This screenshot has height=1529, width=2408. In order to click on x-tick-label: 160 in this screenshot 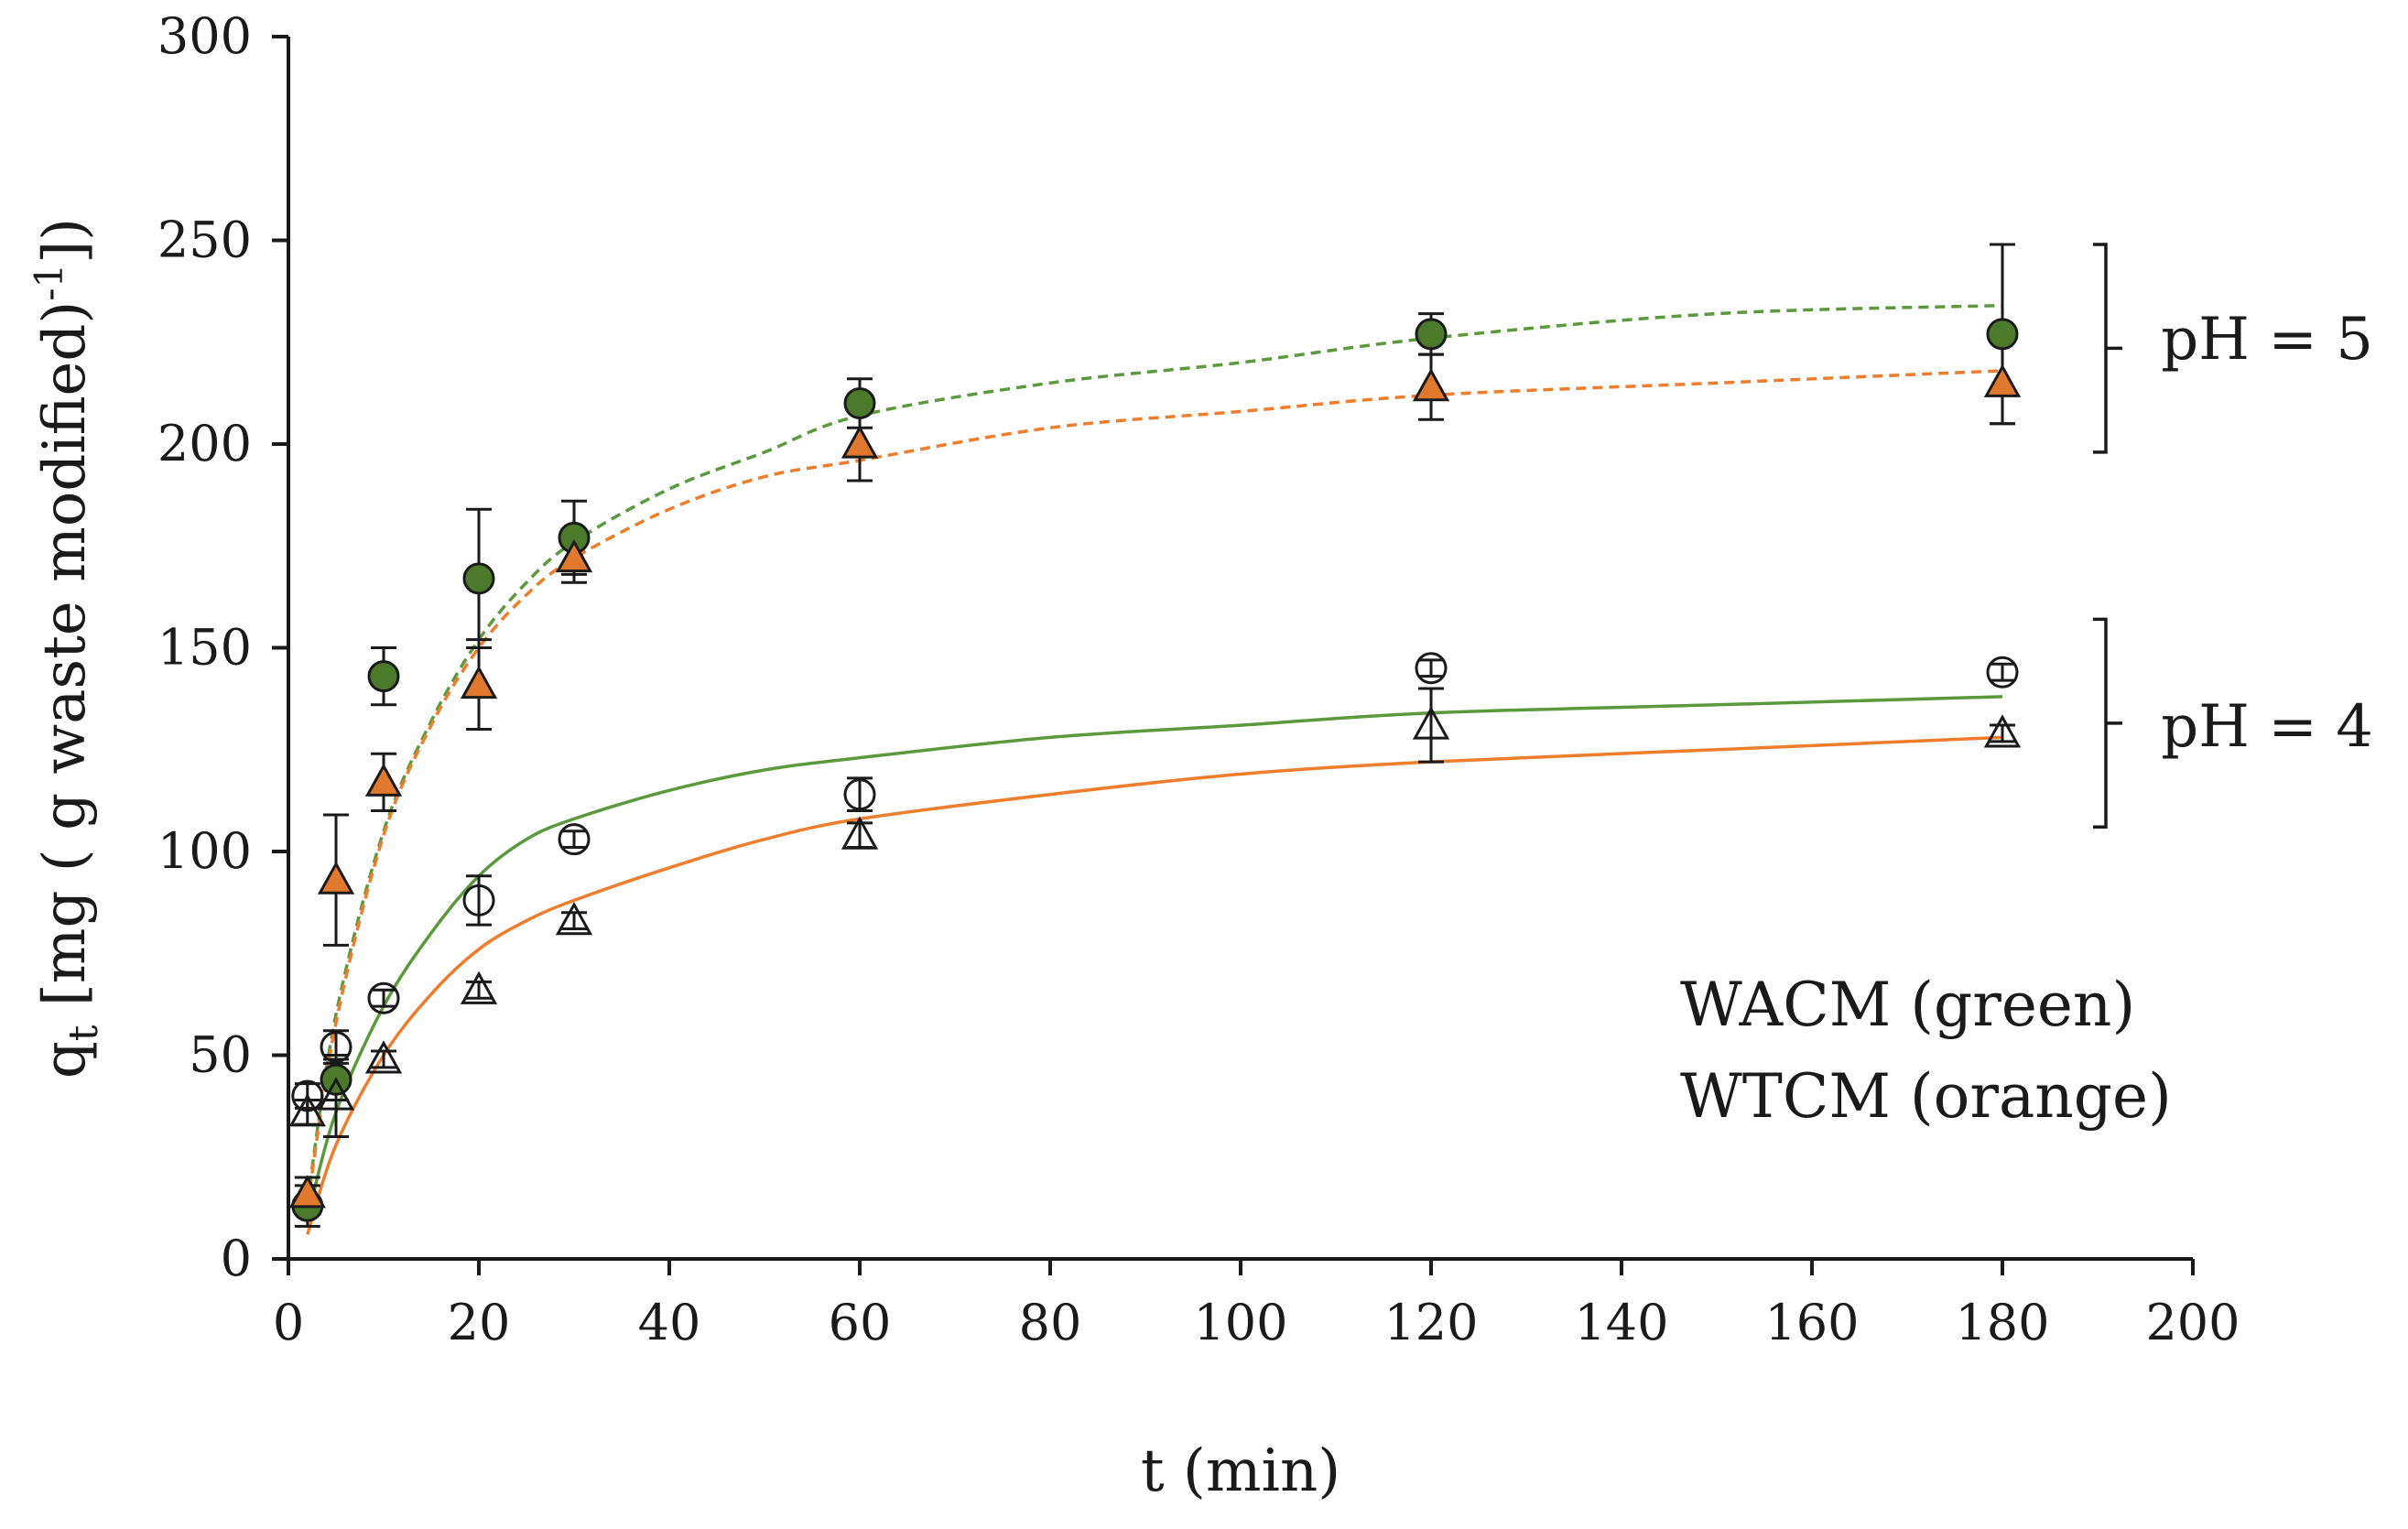, I will do `click(1811, 1322)`.